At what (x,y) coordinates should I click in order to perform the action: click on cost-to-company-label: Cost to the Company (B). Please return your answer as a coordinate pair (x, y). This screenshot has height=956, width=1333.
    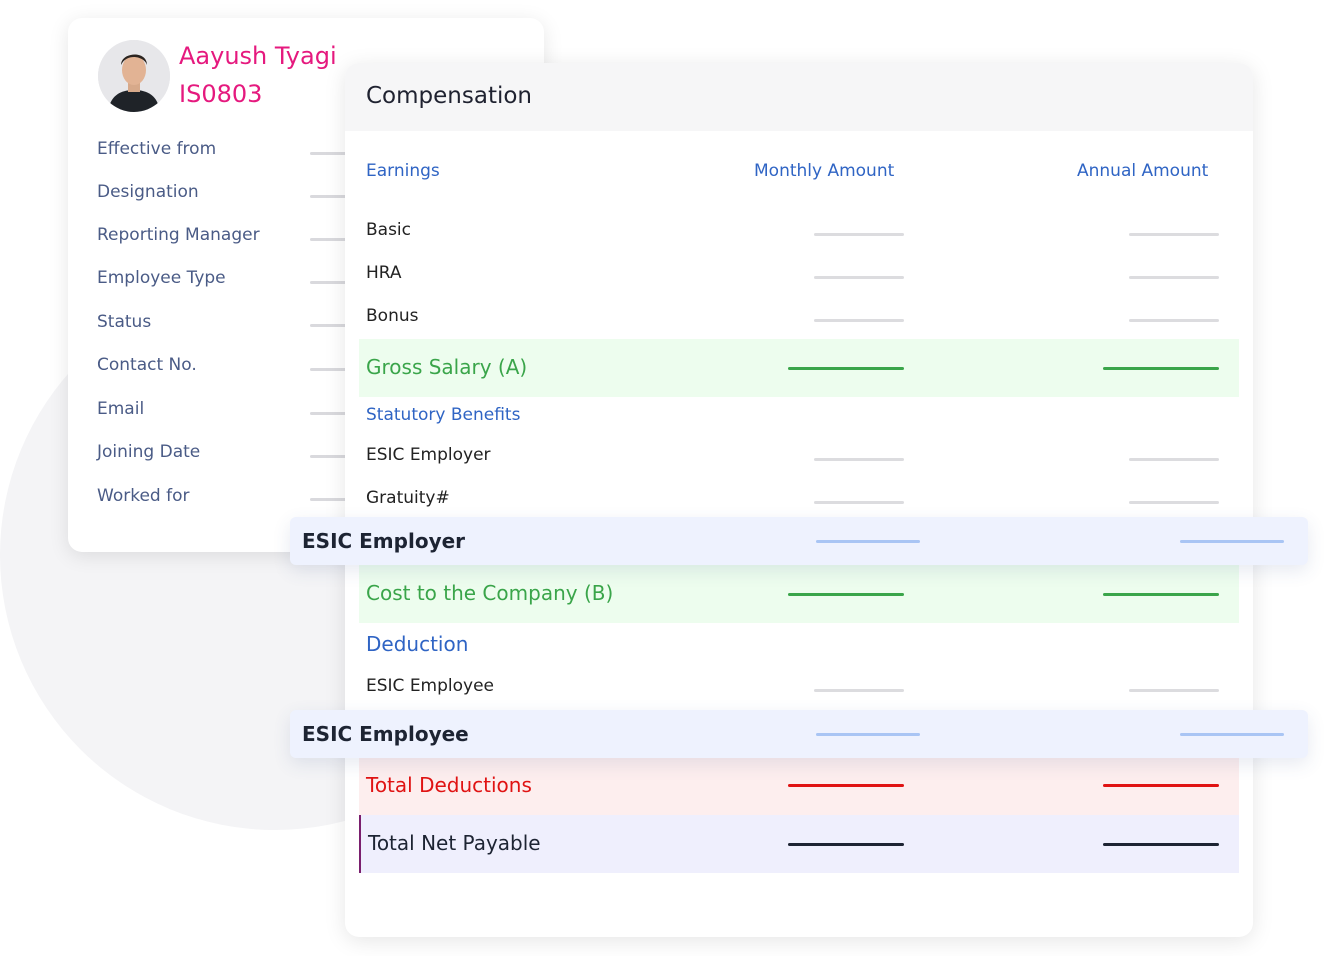
    Looking at the image, I should click on (490, 593).